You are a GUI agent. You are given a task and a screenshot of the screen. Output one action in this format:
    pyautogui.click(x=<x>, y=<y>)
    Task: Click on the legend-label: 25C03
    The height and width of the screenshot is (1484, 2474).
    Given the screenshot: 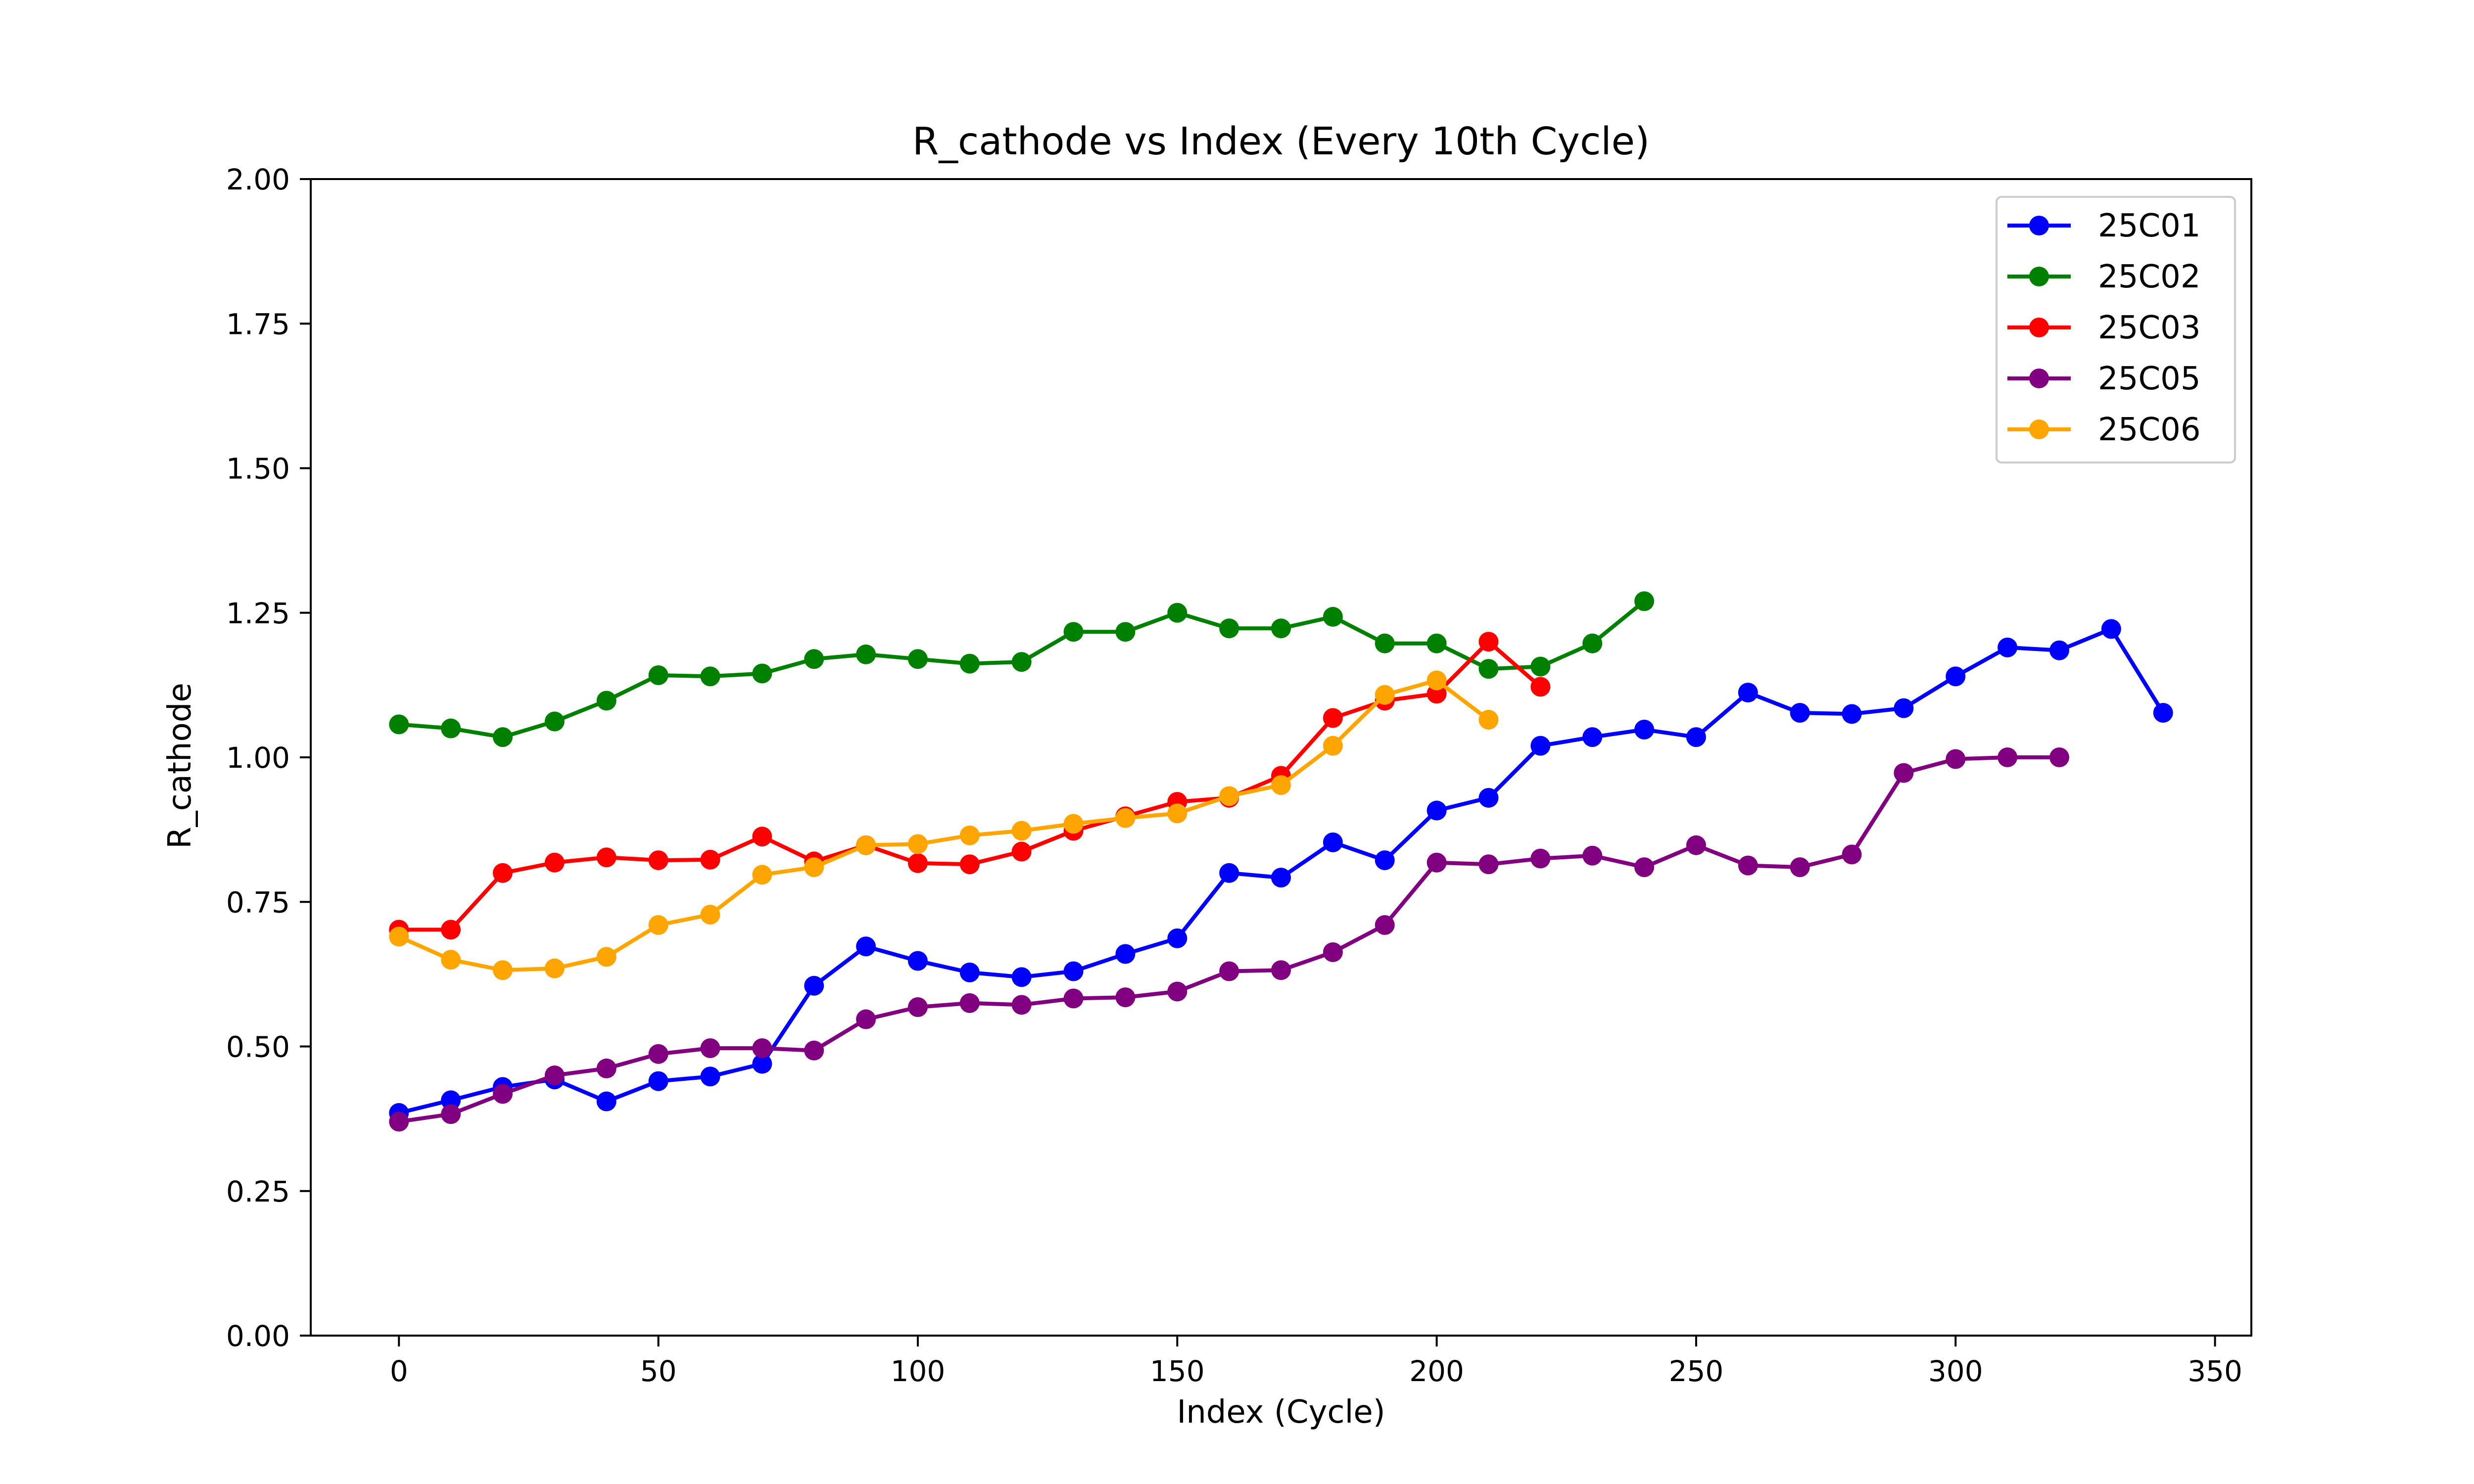 What is the action you would take?
    pyautogui.click(x=2150, y=328)
    